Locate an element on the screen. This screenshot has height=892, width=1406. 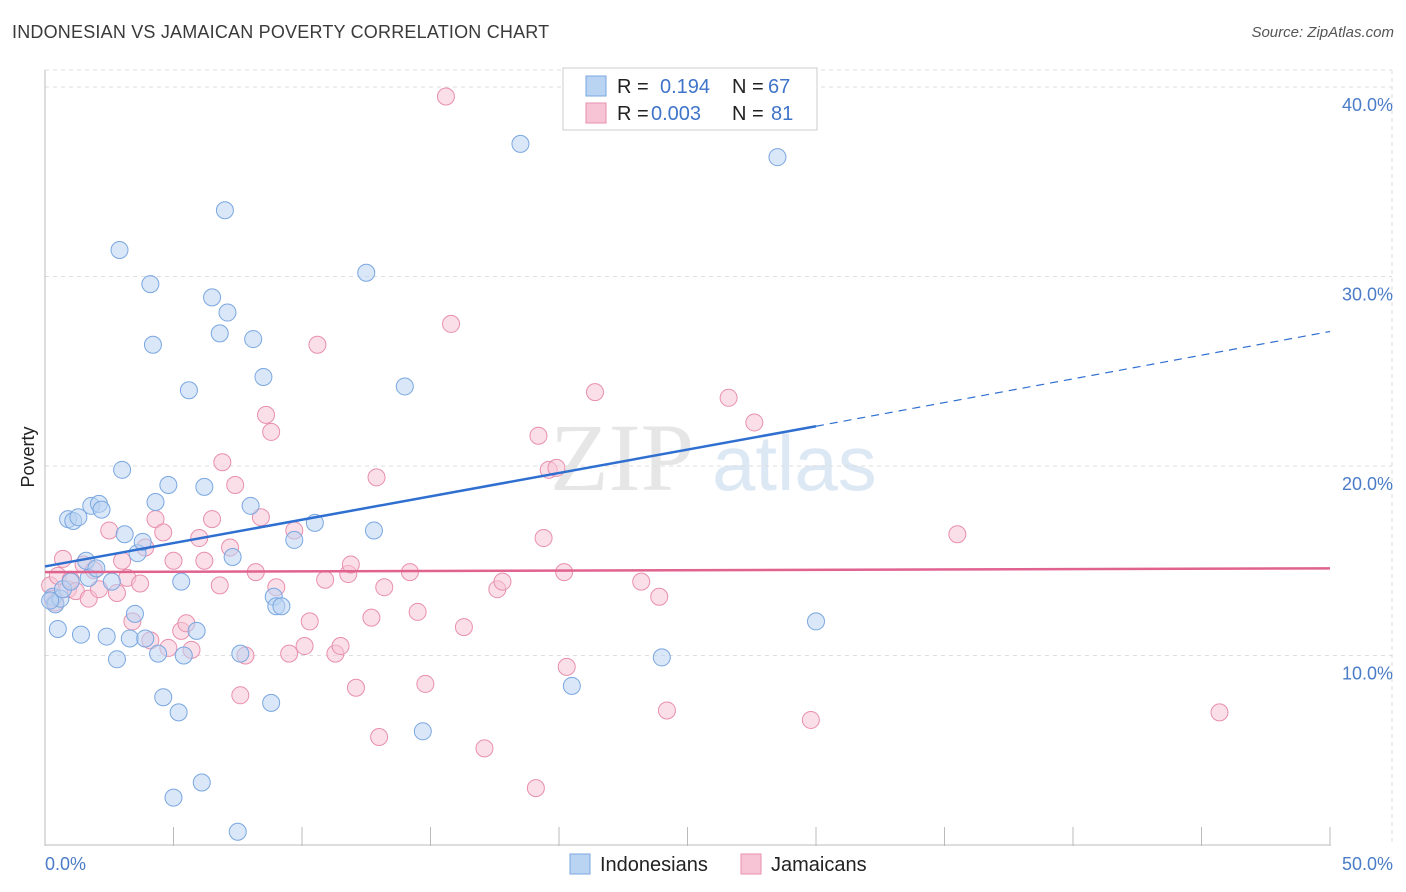
watermark-atlas: atlas is located at coordinates (794, 463).